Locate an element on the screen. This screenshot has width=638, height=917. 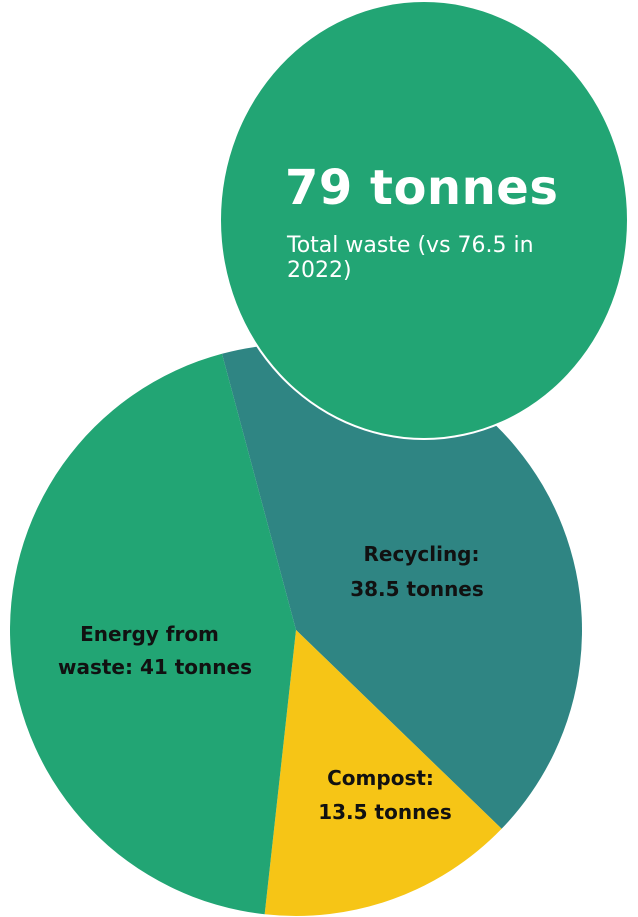
energy-label: Energy from waste: 41 tonnes is located at coordinates (155, 650).